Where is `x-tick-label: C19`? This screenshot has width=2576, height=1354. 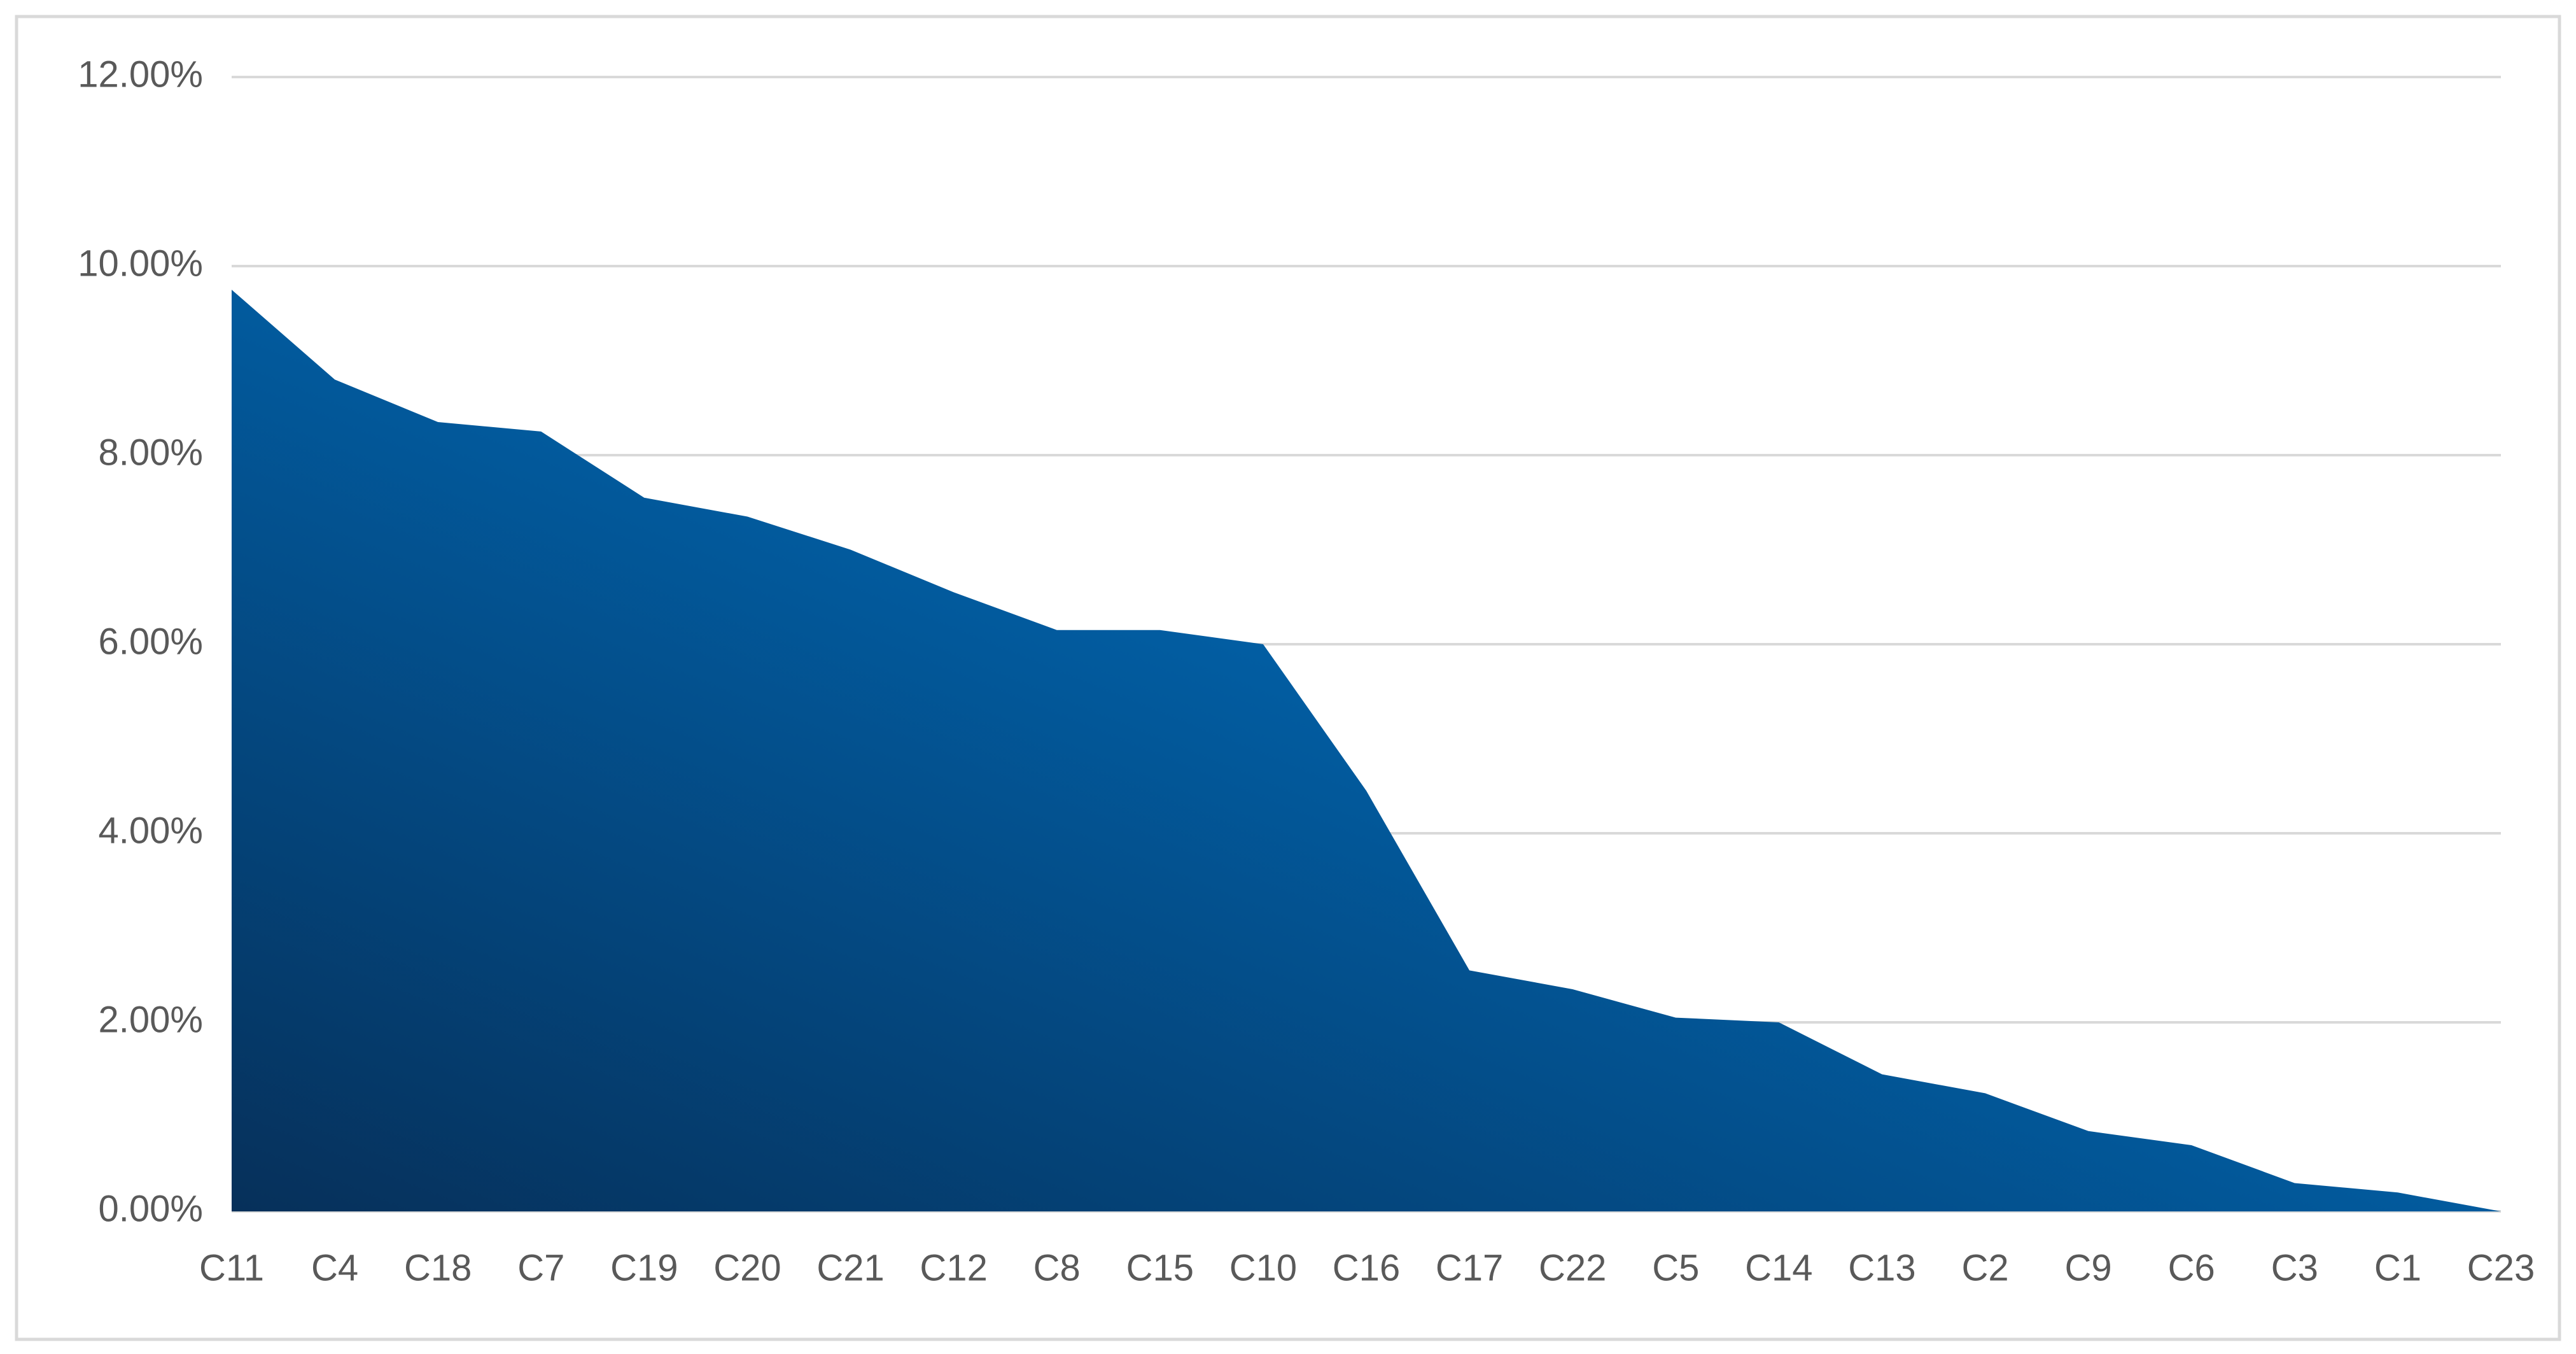 x-tick-label: C19 is located at coordinates (644, 1267).